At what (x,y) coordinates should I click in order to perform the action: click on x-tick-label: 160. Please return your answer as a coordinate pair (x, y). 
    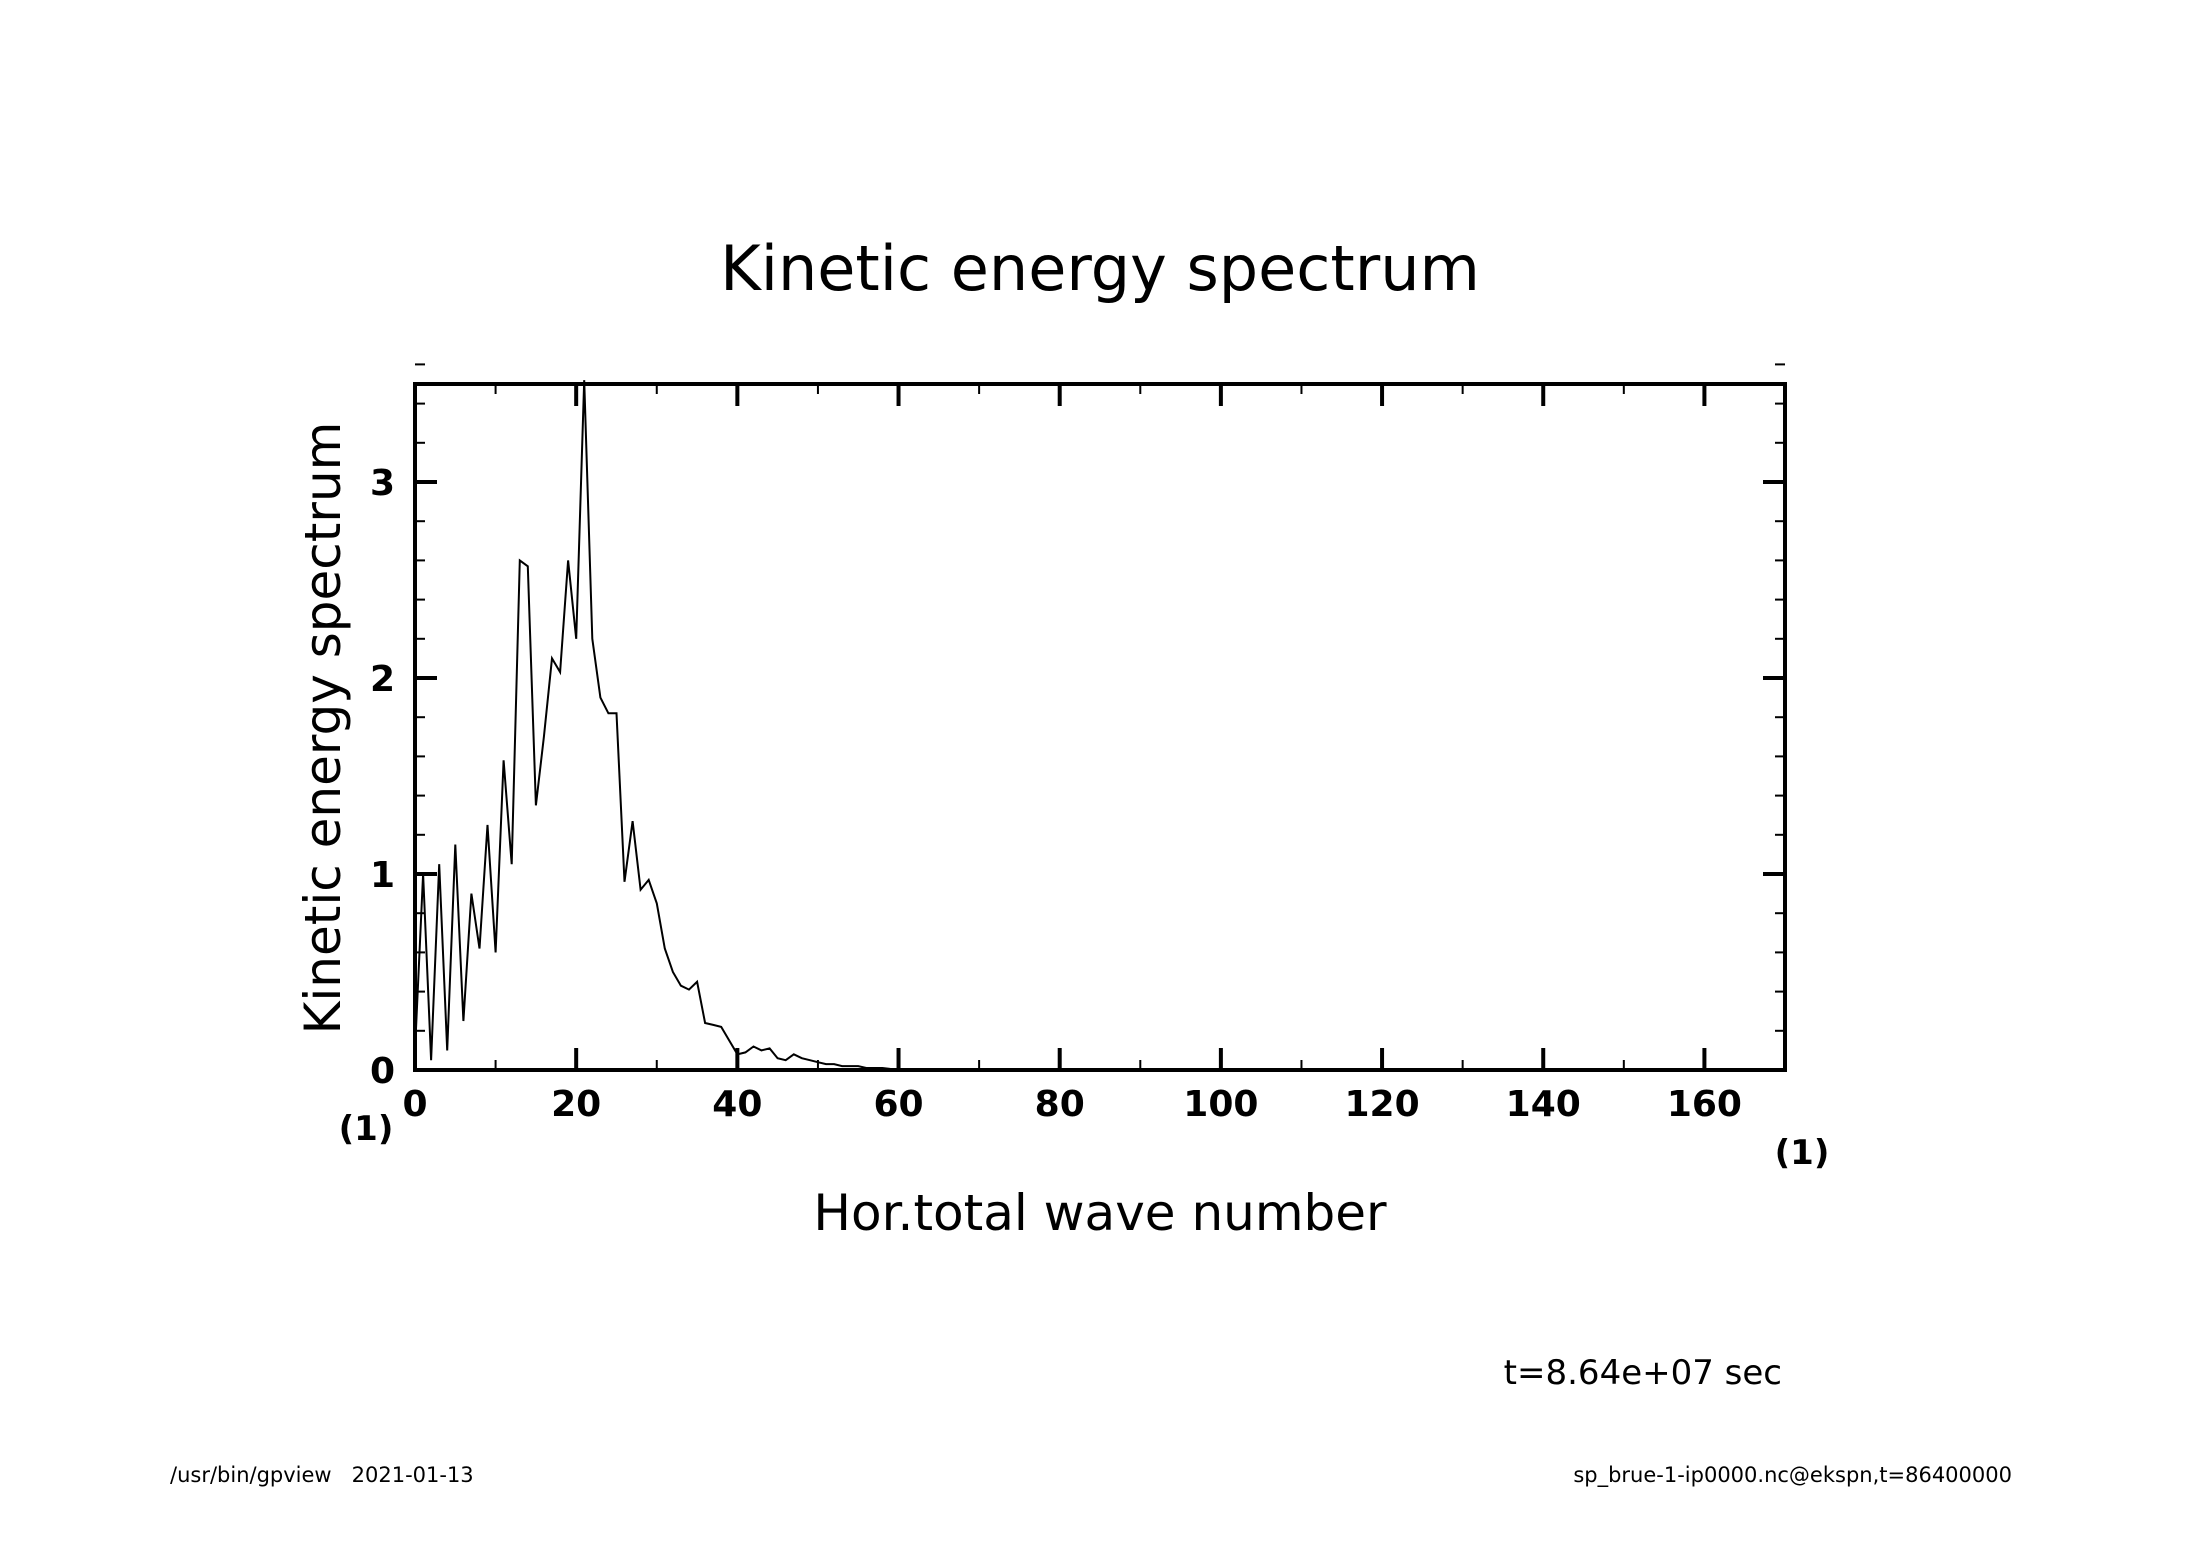
    Looking at the image, I should click on (1704, 1104).